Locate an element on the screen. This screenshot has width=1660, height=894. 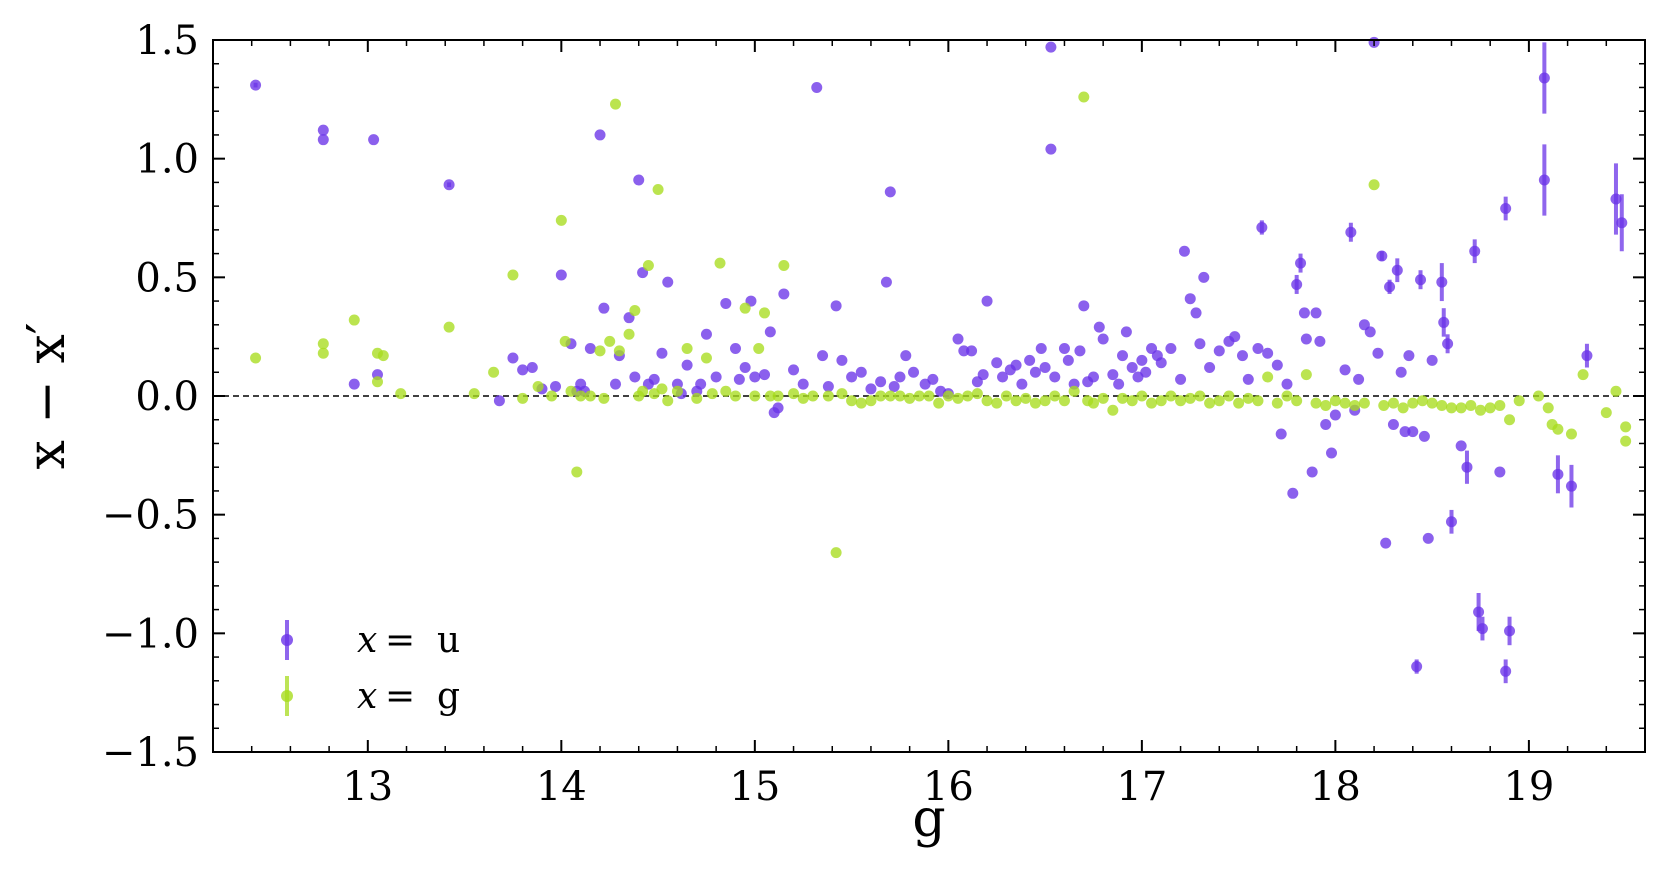
x-tick-label: 19 is located at coordinates (1528, 787).